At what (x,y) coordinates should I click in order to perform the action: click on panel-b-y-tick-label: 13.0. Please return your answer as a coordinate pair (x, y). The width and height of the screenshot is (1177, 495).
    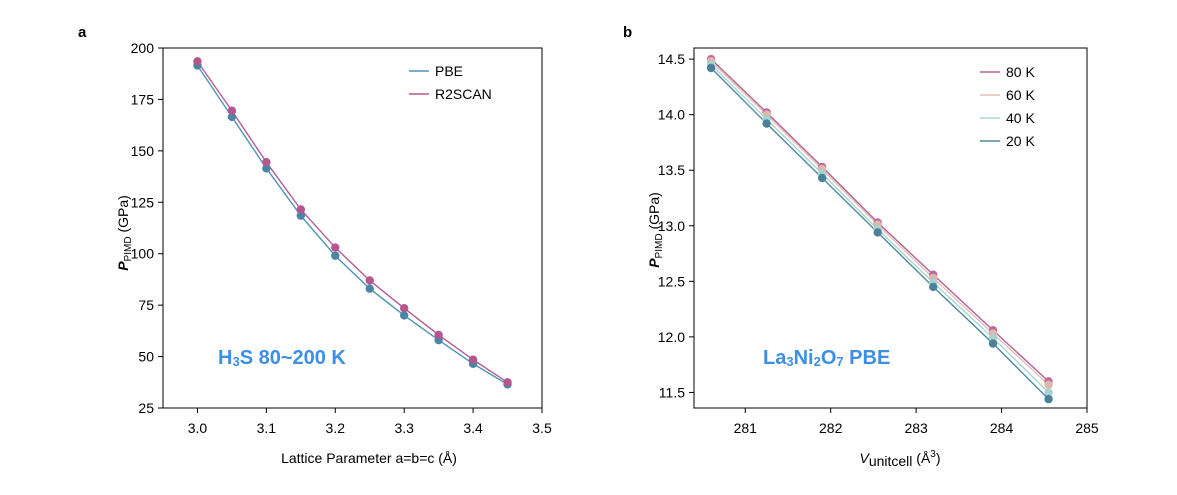
    Looking at the image, I should click on (671, 226).